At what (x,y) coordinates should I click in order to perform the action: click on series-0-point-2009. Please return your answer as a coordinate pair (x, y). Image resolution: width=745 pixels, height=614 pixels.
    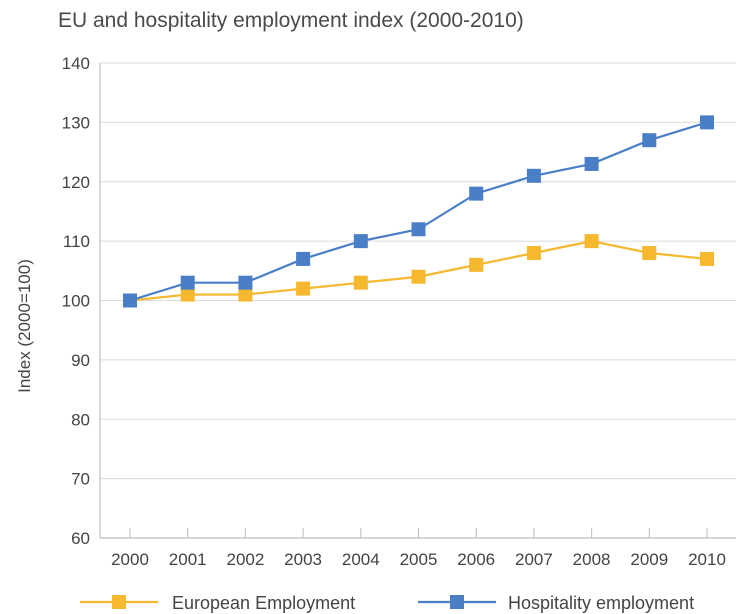
    Looking at the image, I should click on (649, 253).